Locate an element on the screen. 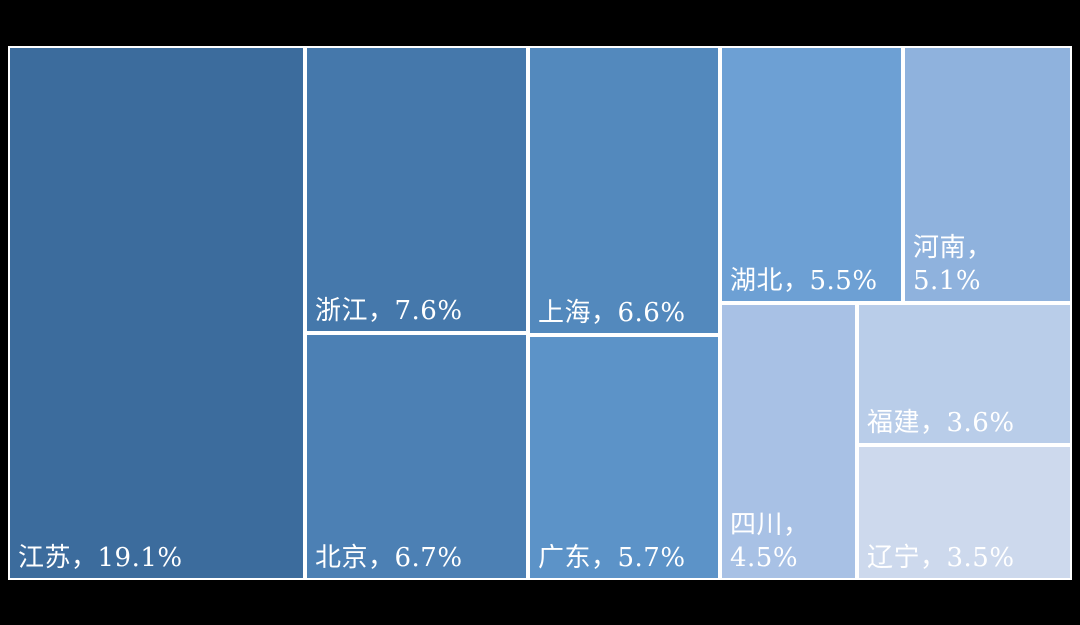 The width and height of the screenshot is (1080, 625). treemap-cell-henan: 河南， 5.1% is located at coordinates (987, 174).